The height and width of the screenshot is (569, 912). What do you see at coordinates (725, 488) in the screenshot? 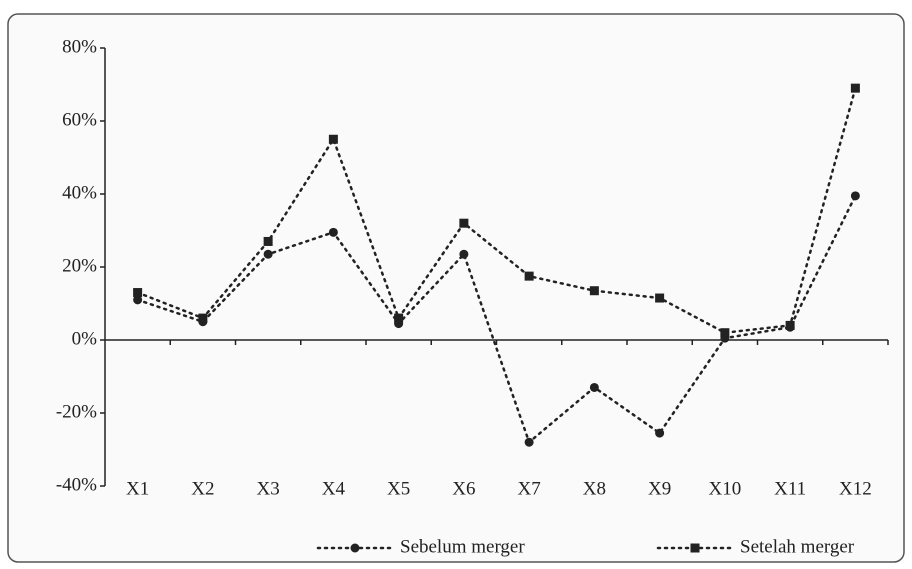
I see `x-tick-label: X10` at bounding box center [725, 488].